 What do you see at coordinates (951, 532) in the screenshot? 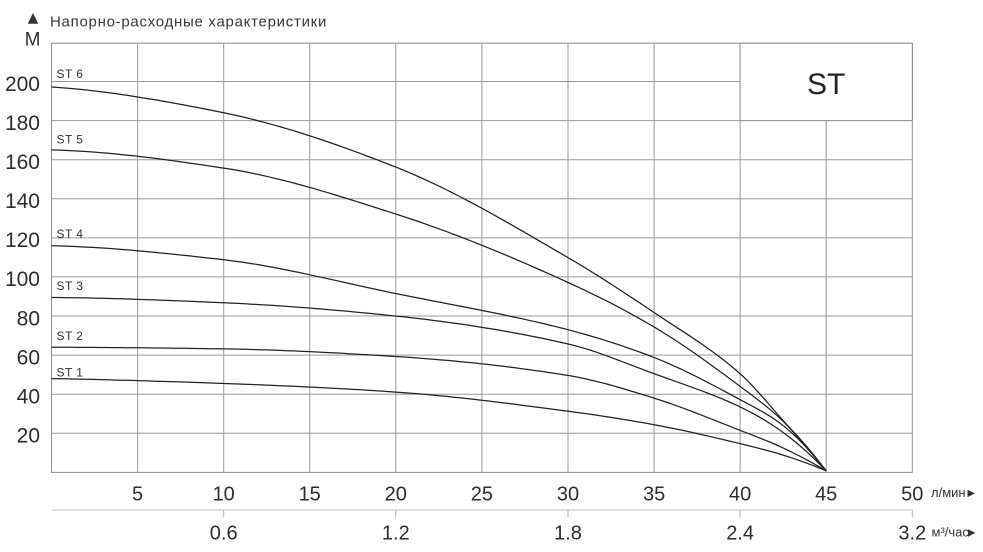
I see `svg-text: м³/час` at bounding box center [951, 532].